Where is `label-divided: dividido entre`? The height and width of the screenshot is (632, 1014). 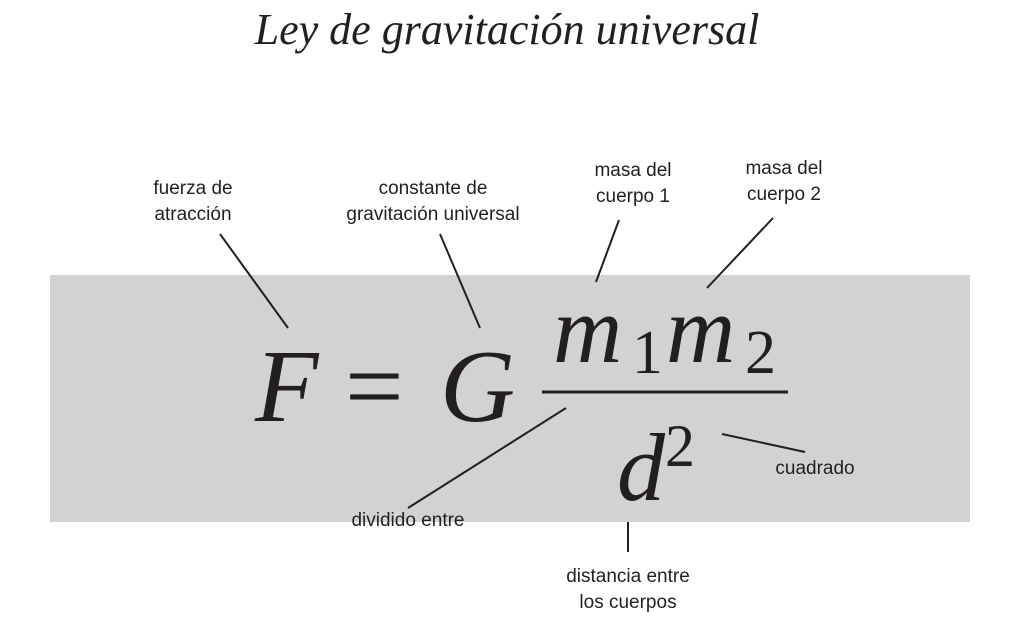
label-divided: dividido entre is located at coordinates (408, 520).